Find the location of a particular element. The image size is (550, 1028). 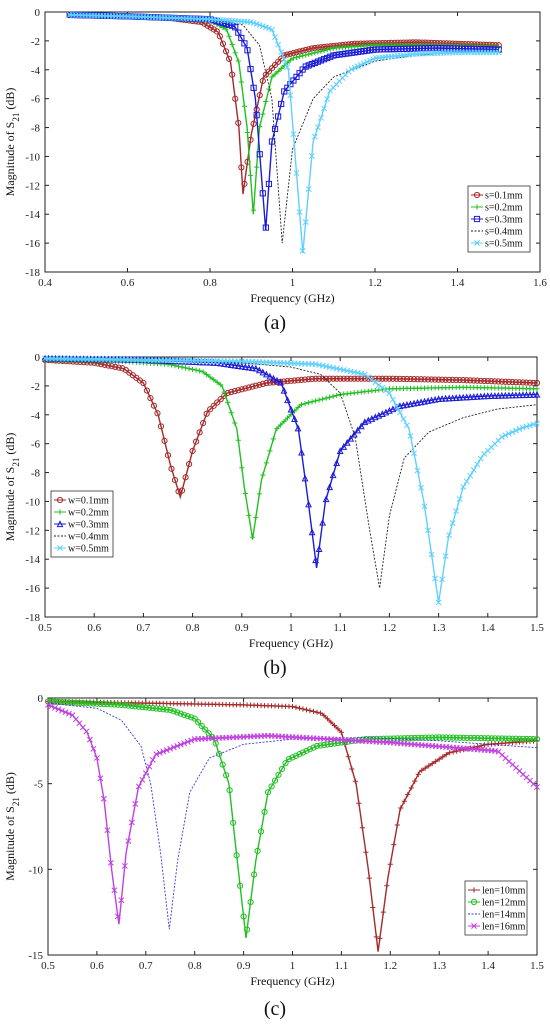

legend-label: w=0.2mm is located at coordinates (88, 513).